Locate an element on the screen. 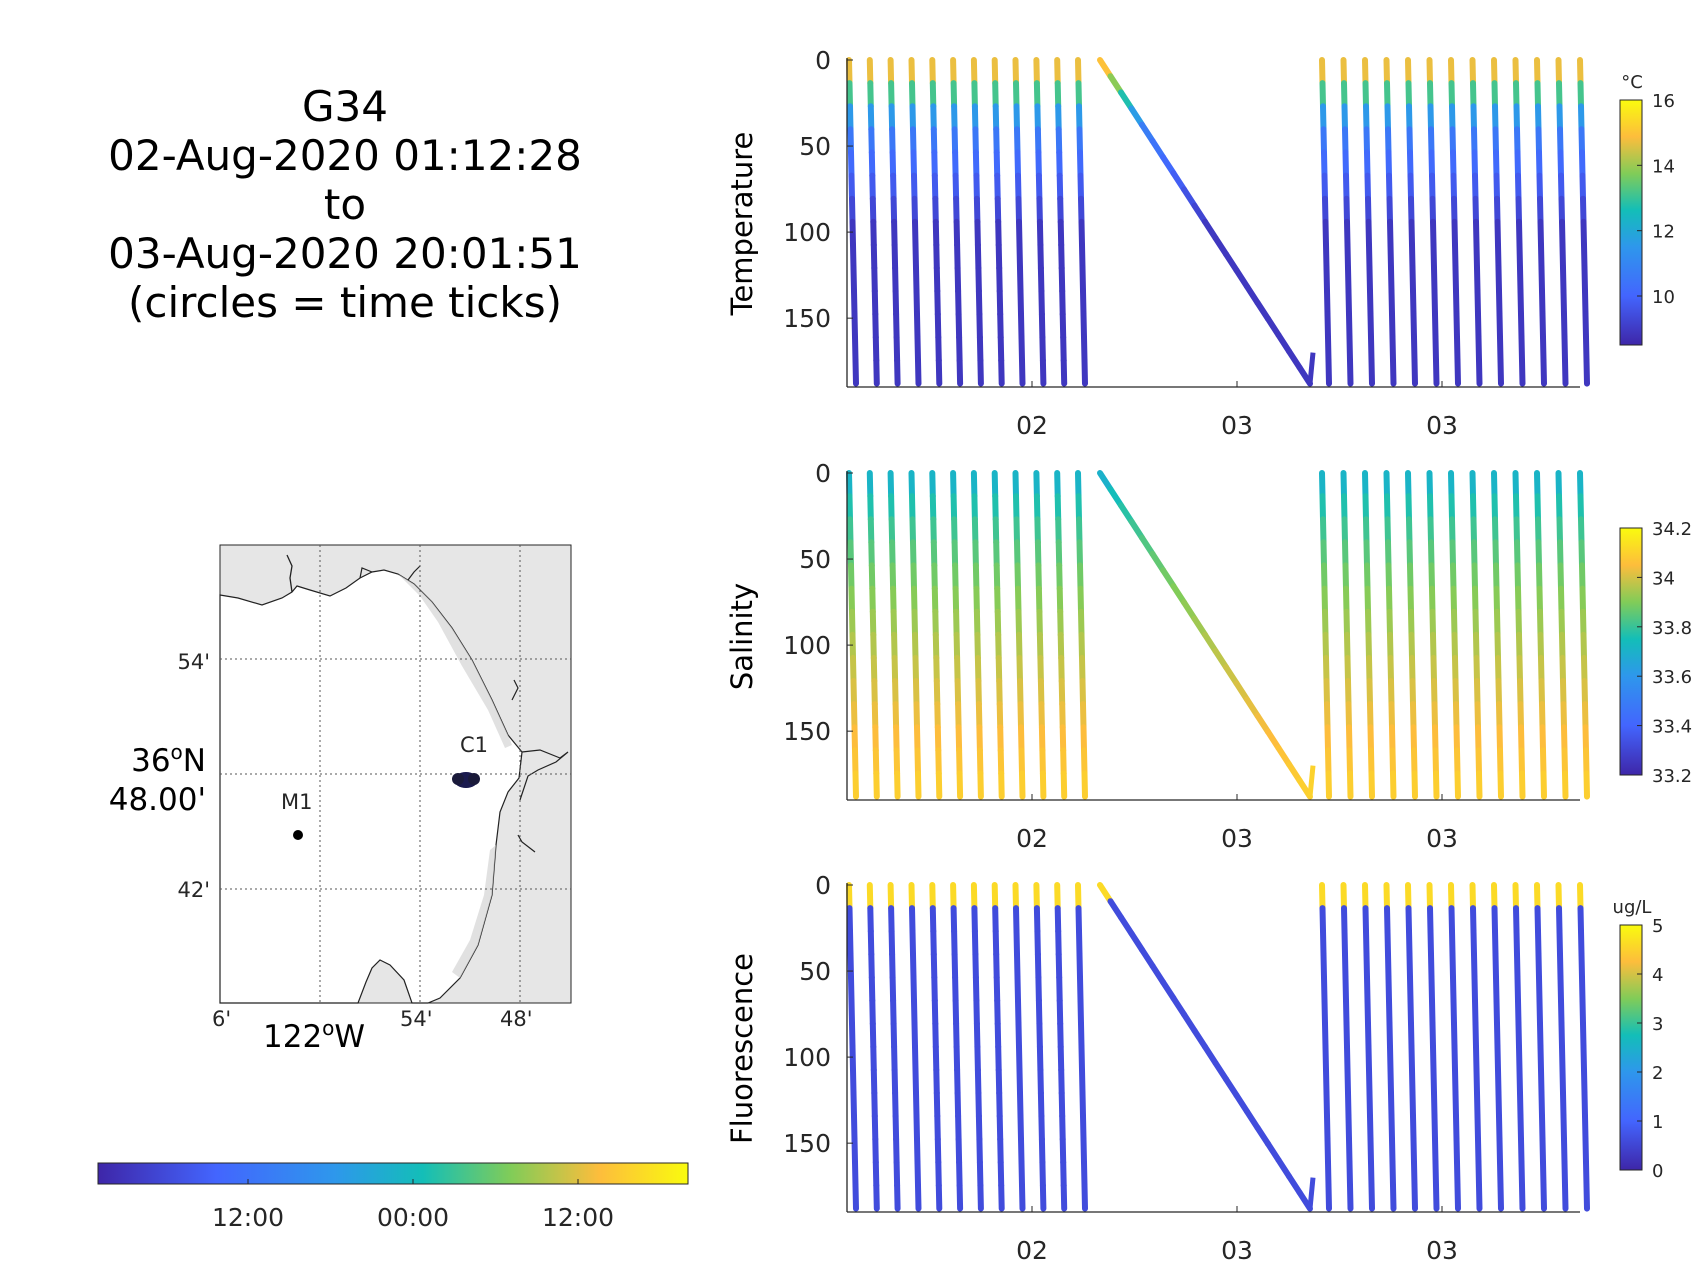 Image resolution: width=1697 pixels, height=1273 pixels. x-tick-label: 03 is located at coordinates (1237, 1250).